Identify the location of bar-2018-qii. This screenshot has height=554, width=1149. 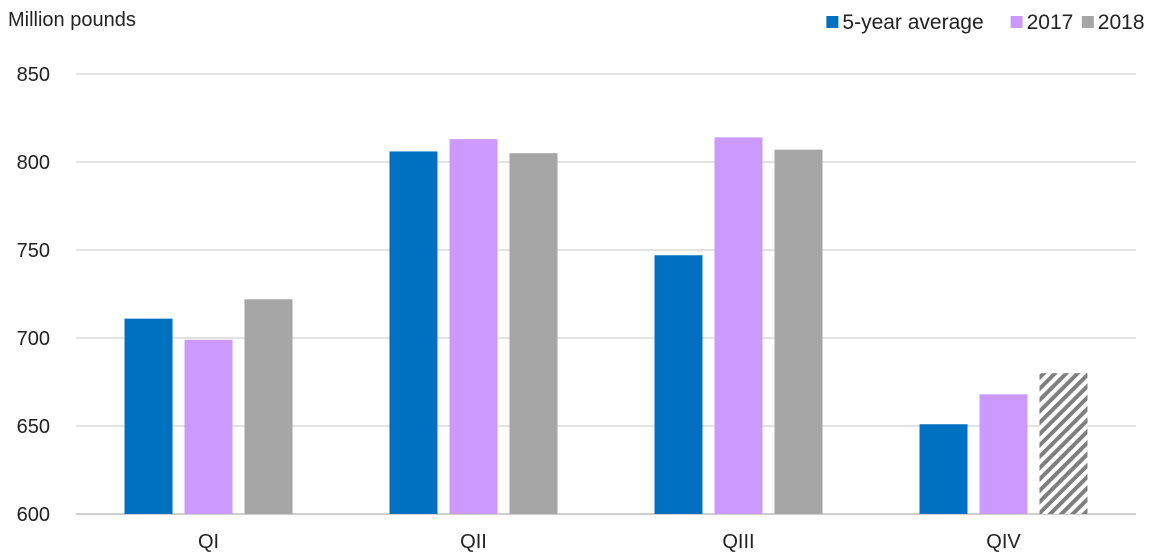
(533, 333).